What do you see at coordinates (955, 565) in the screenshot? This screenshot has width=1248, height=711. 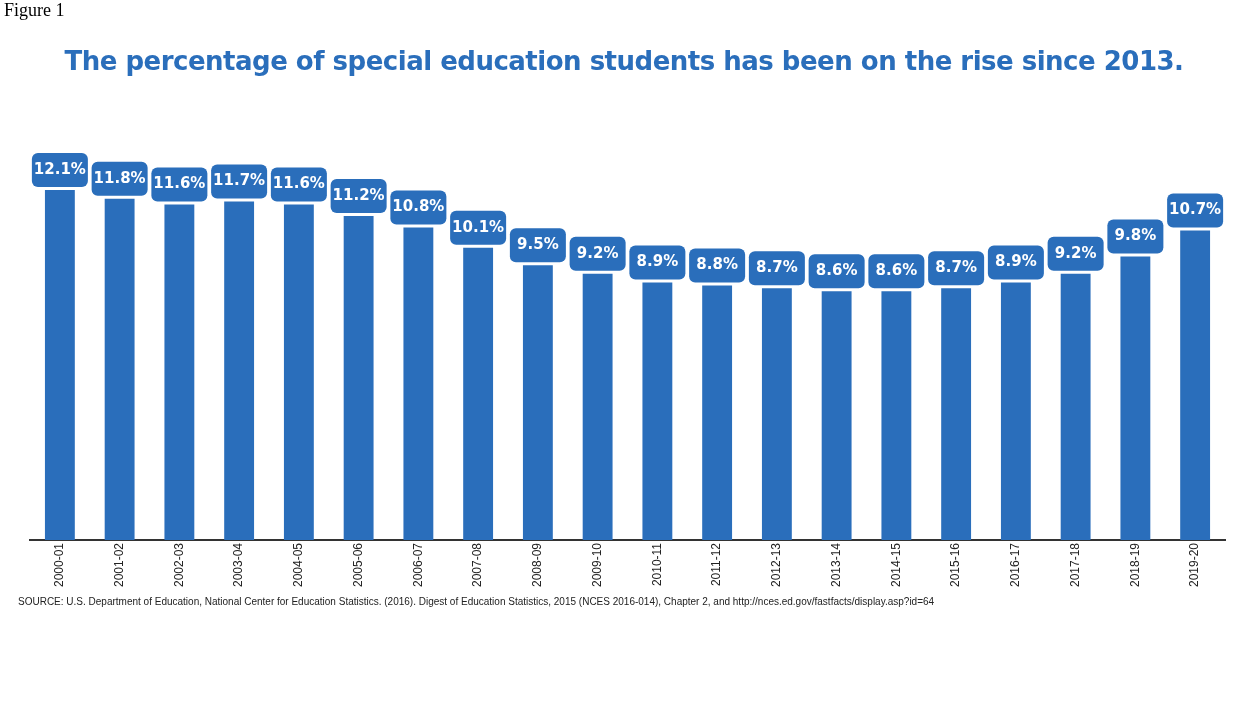 I see `x-tick-label: 2015-16` at bounding box center [955, 565].